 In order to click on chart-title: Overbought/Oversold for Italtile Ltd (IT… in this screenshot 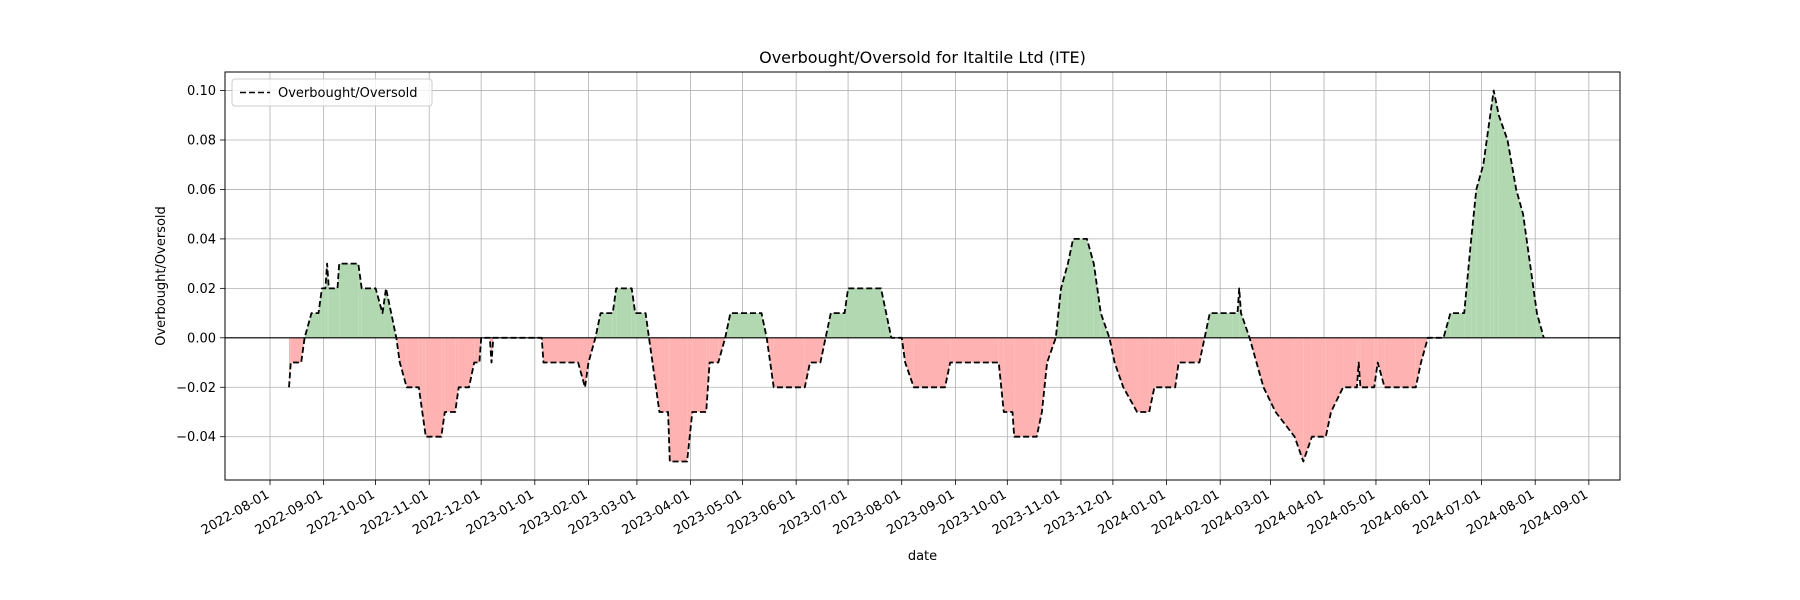, I will do `click(922, 57)`.